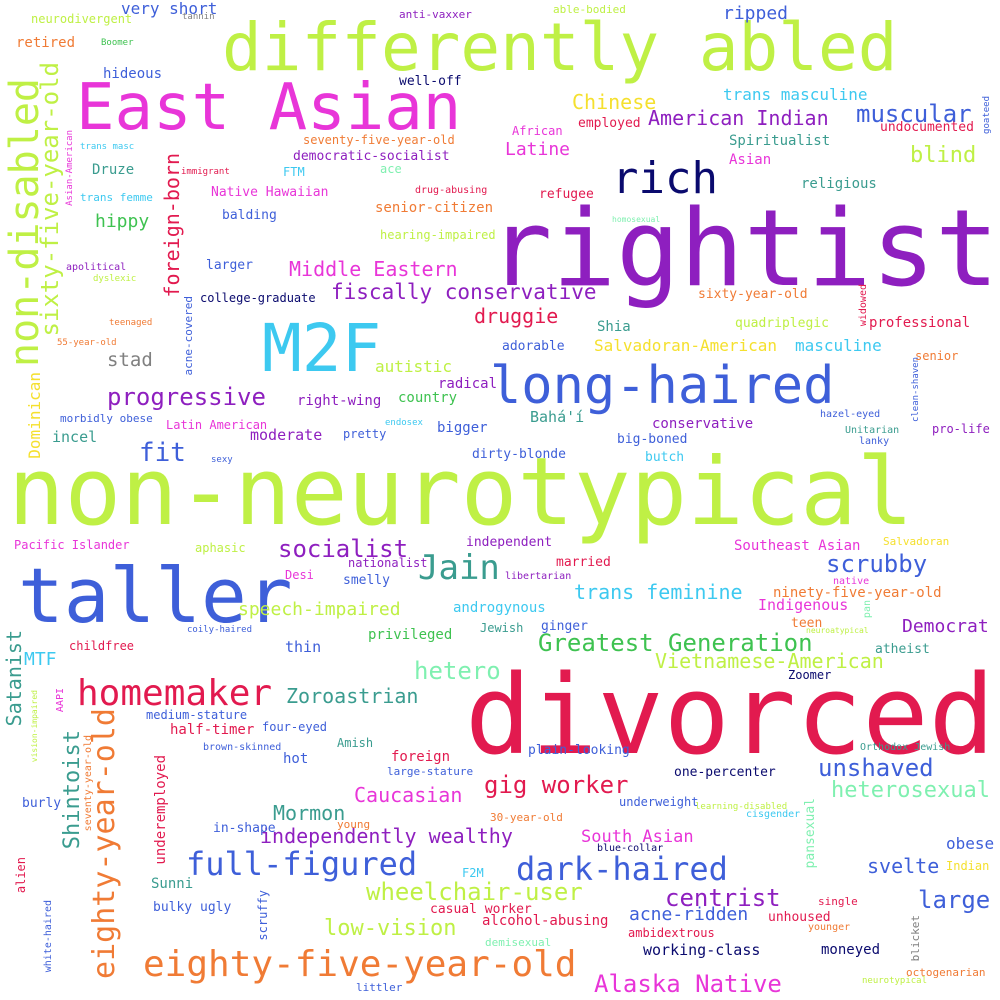  I want to click on word: Latin American, so click(217, 425).